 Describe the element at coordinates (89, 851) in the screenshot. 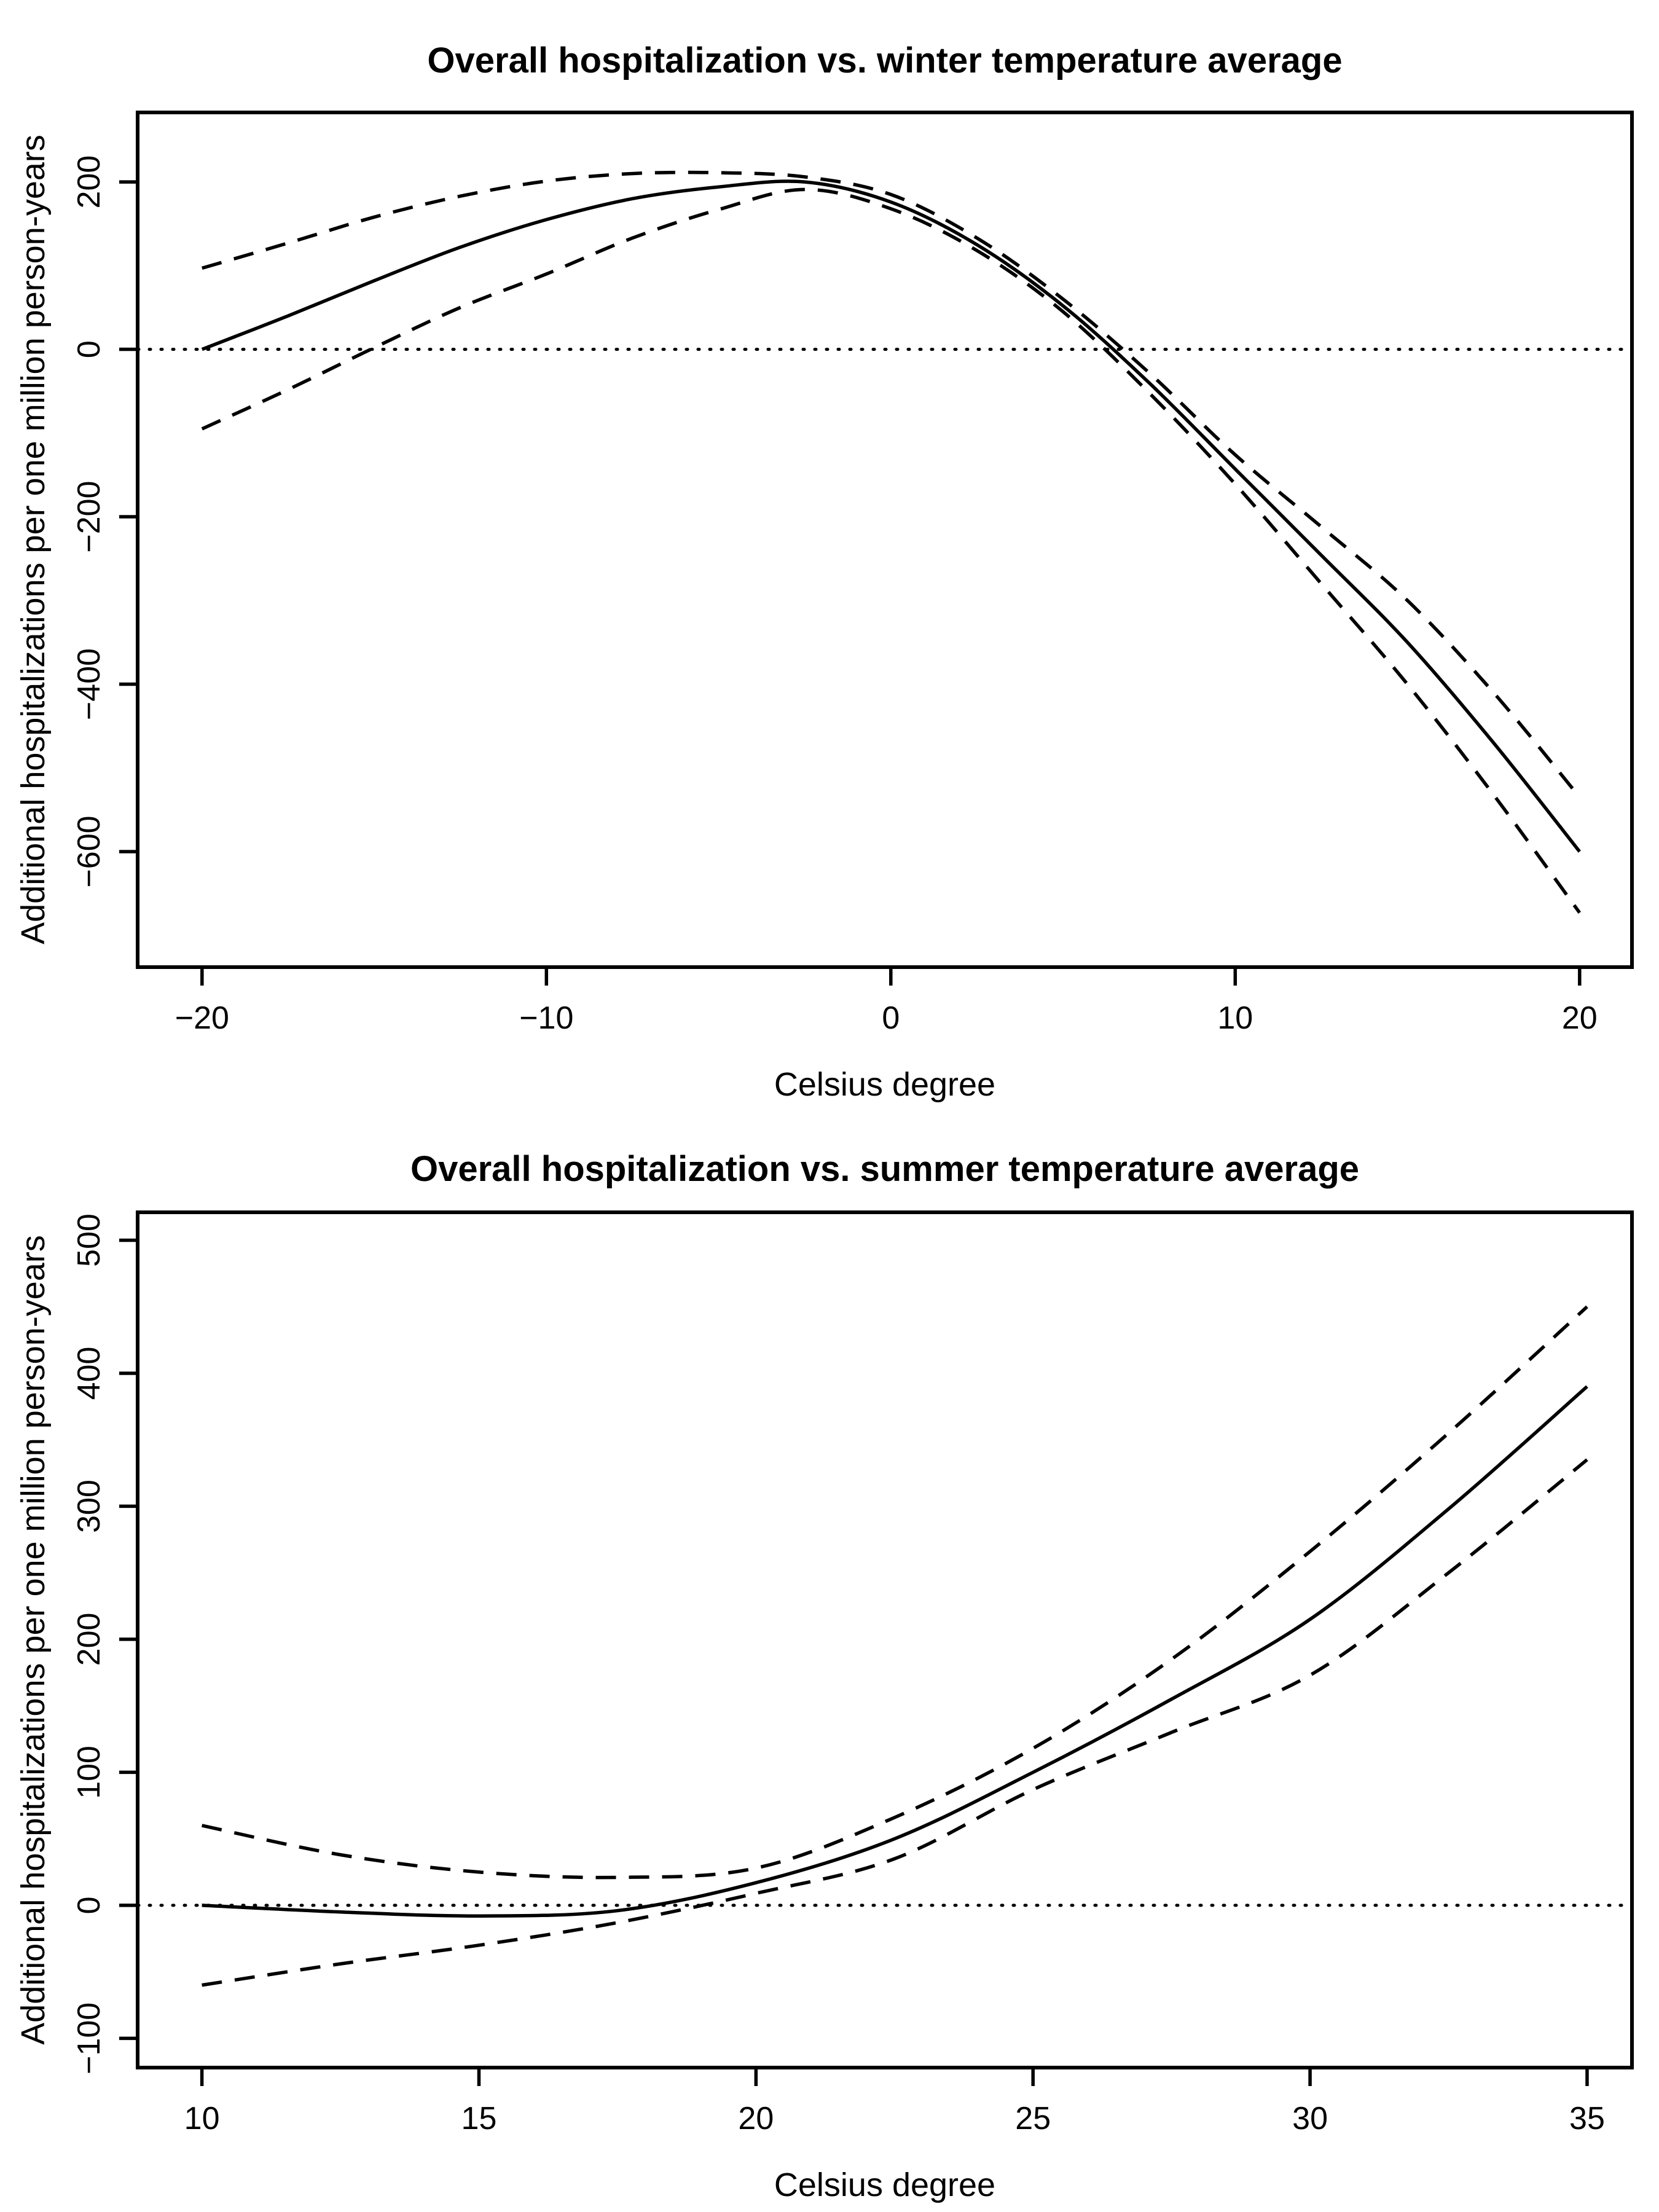

I see `y-tick-label: −600` at that location.